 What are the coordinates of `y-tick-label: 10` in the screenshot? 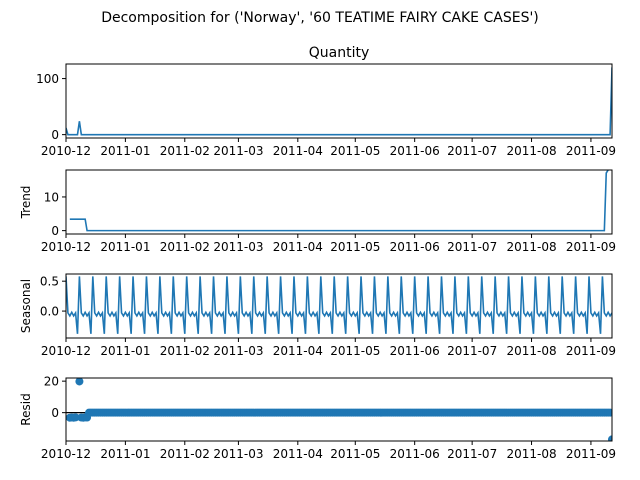 It's located at (51, 197).